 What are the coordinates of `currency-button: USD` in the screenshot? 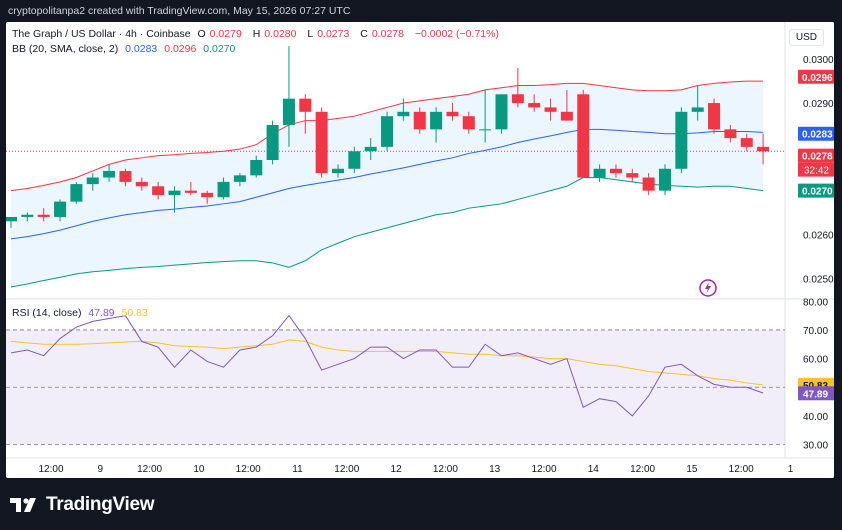 It's located at (806, 37).